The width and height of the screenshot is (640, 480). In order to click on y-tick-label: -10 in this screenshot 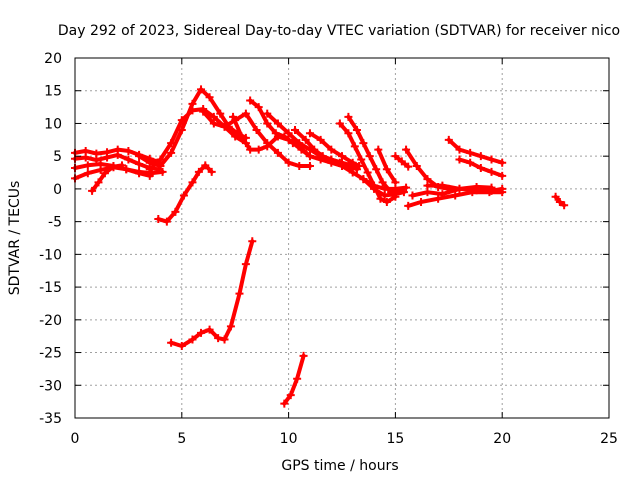, I will do `click(50, 255)`.